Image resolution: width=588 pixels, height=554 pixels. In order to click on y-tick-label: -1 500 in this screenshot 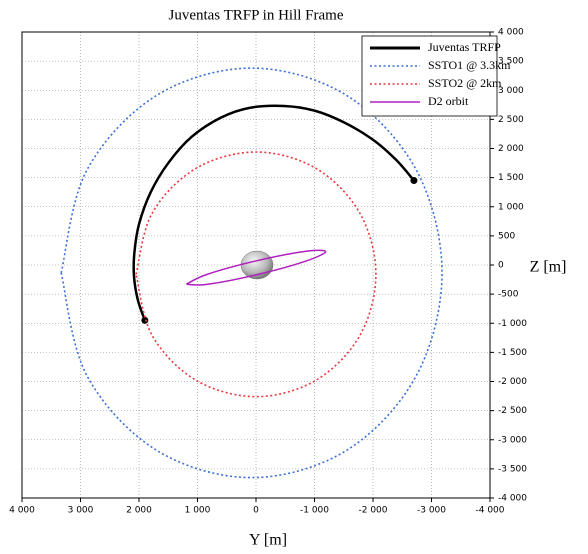, I will do `click(512, 353)`.